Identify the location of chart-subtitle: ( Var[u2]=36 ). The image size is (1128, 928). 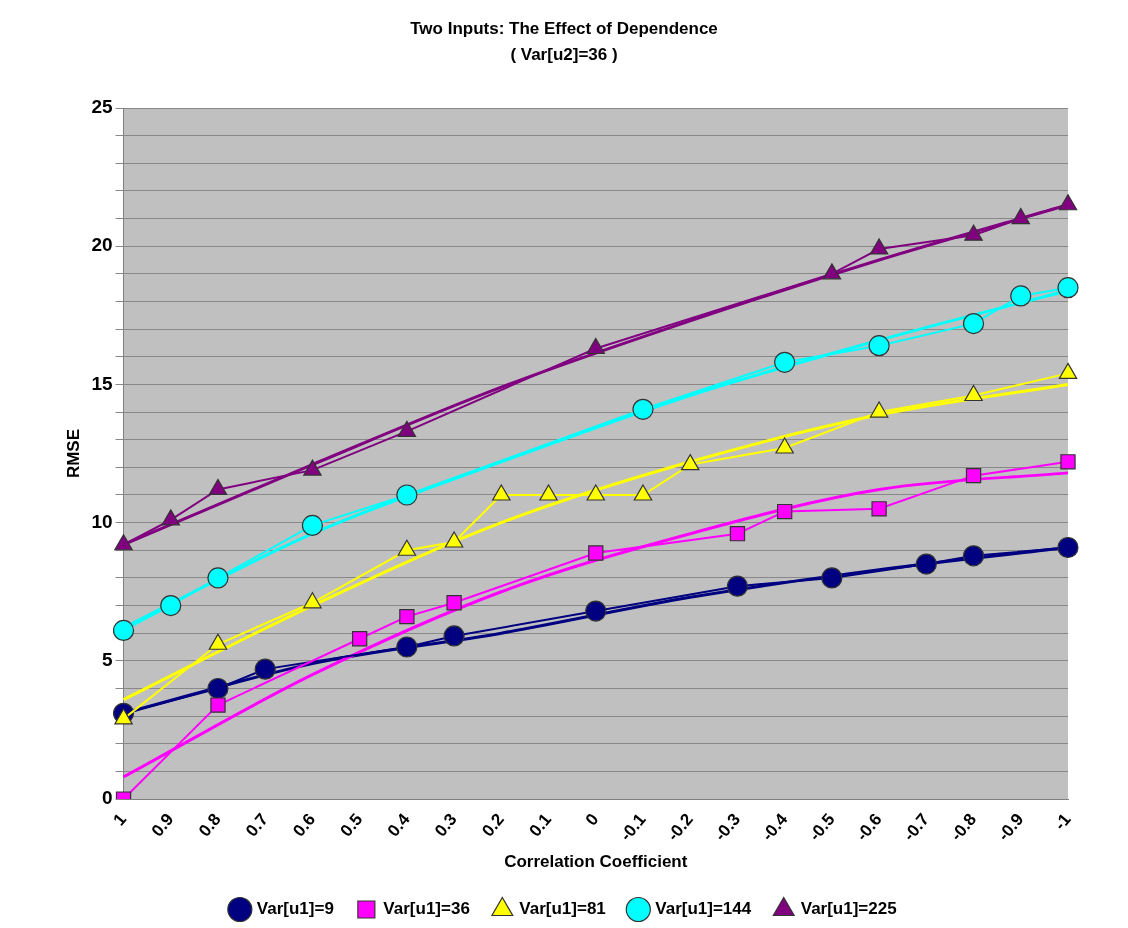
(564, 55).